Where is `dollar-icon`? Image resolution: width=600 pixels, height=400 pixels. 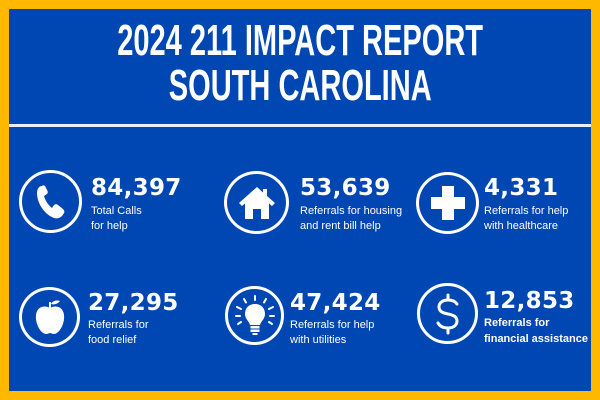
dollar-icon is located at coordinates (447, 313).